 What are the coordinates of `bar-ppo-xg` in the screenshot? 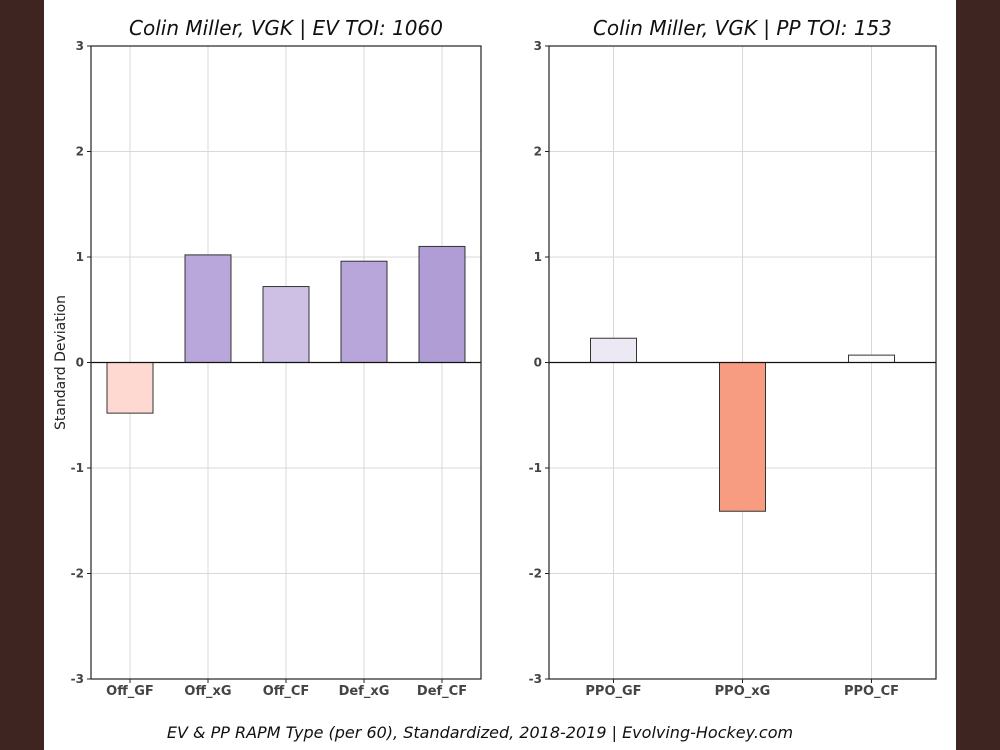 It's located at (742, 437).